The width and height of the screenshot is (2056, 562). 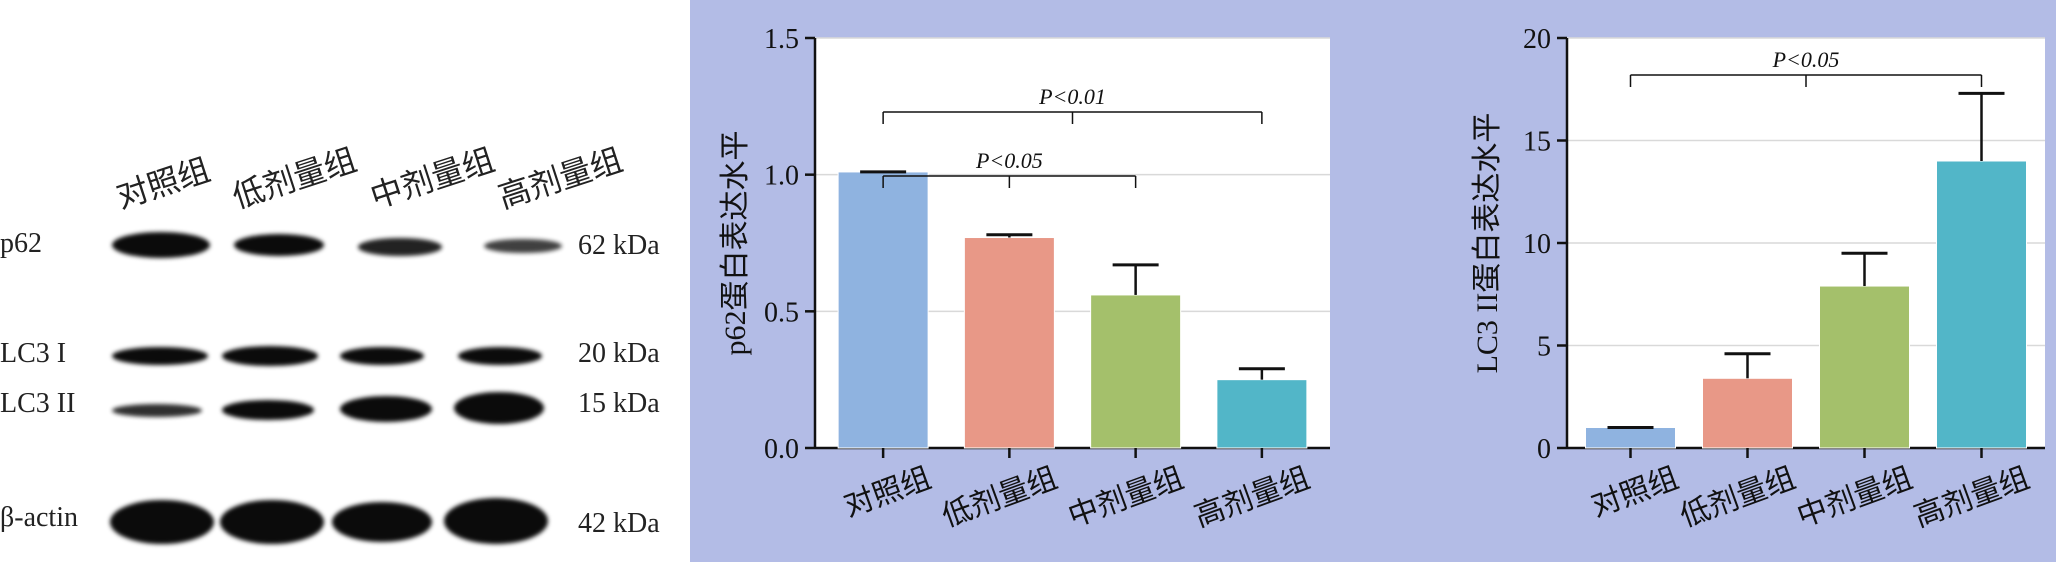 What do you see at coordinates (382, 356) in the screenshot?
I see `band-lc3-i-mid-dose` at bounding box center [382, 356].